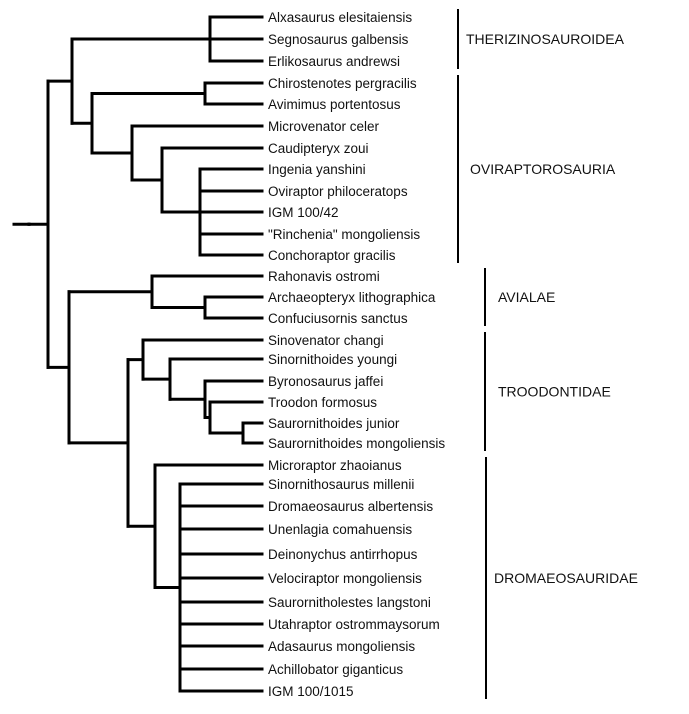 The height and width of the screenshot is (714, 689). What do you see at coordinates (566, 578) in the screenshot?
I see `clade-label: DROMAEOSAURIDAE` at bounding box center [566, 578].